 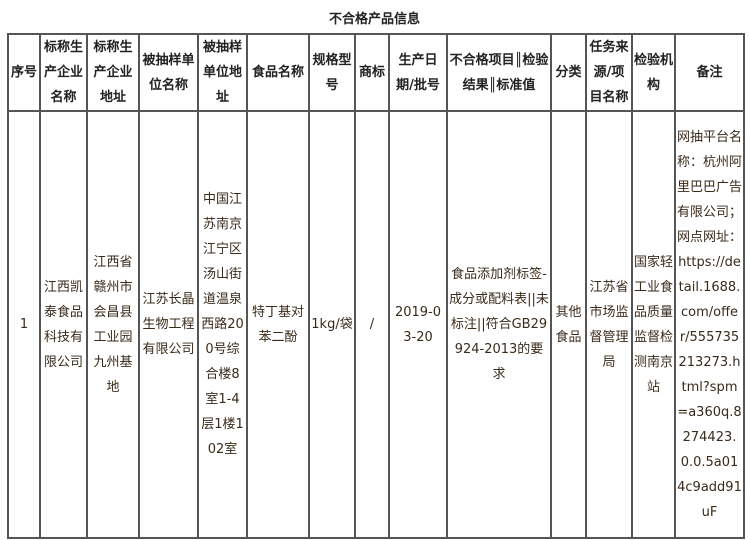 I want to click on header-task-source: 任务来源/项目名称, so click(x=609, y=72).